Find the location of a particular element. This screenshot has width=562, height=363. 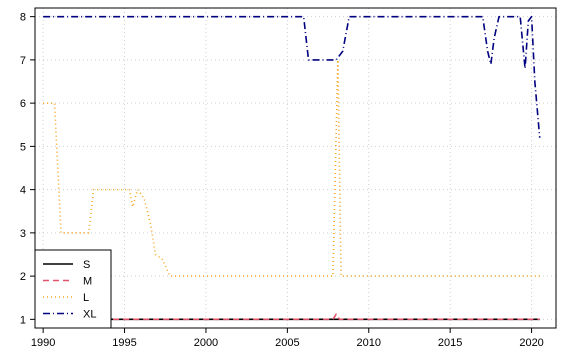

y-tick-label: 6 is located at coordinates (23, 104).